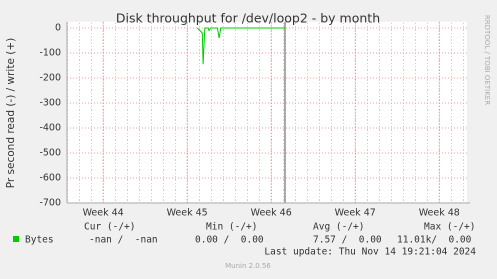 The height and width of the screenshot is (279, 497). Describe the element at coordinates (39, 240) in the screenshot. I see `legend-label: Bytes` at that location.